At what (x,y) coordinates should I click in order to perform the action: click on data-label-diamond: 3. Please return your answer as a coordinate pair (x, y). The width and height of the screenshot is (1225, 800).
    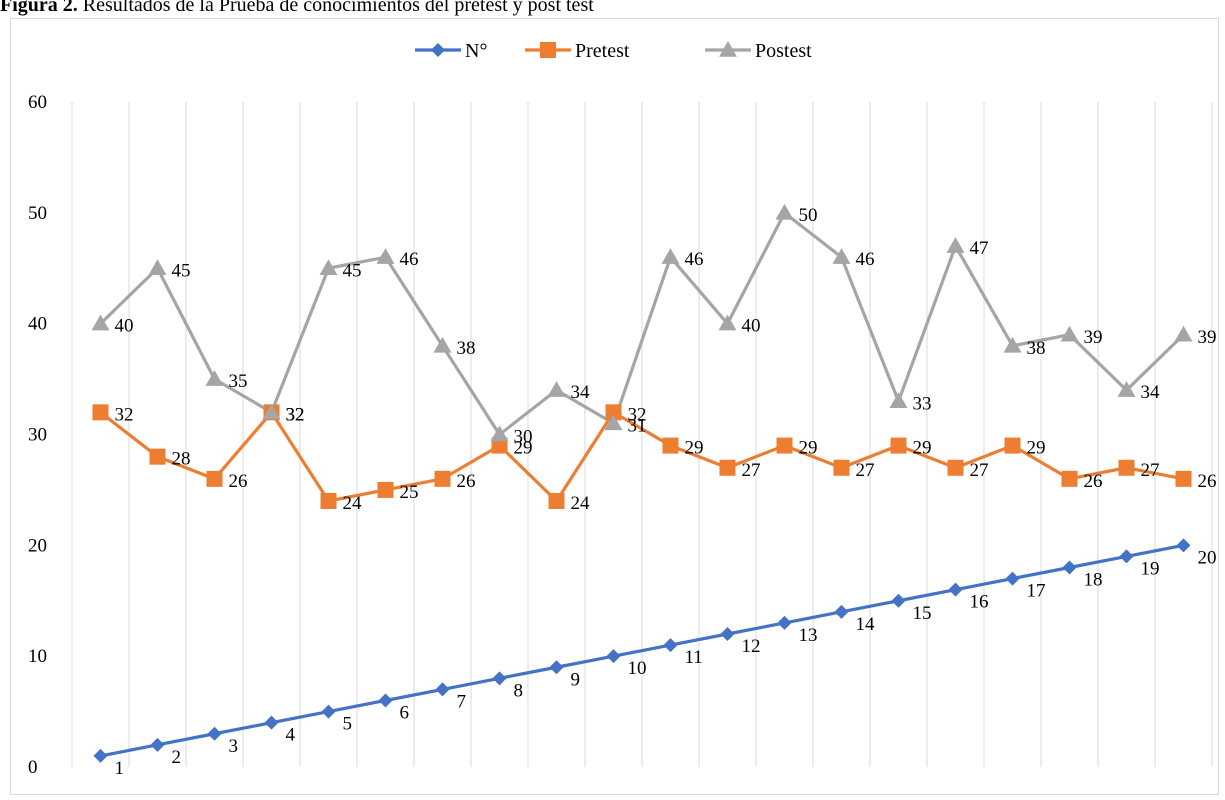
    Looking at the image, I should click on (234, 746).